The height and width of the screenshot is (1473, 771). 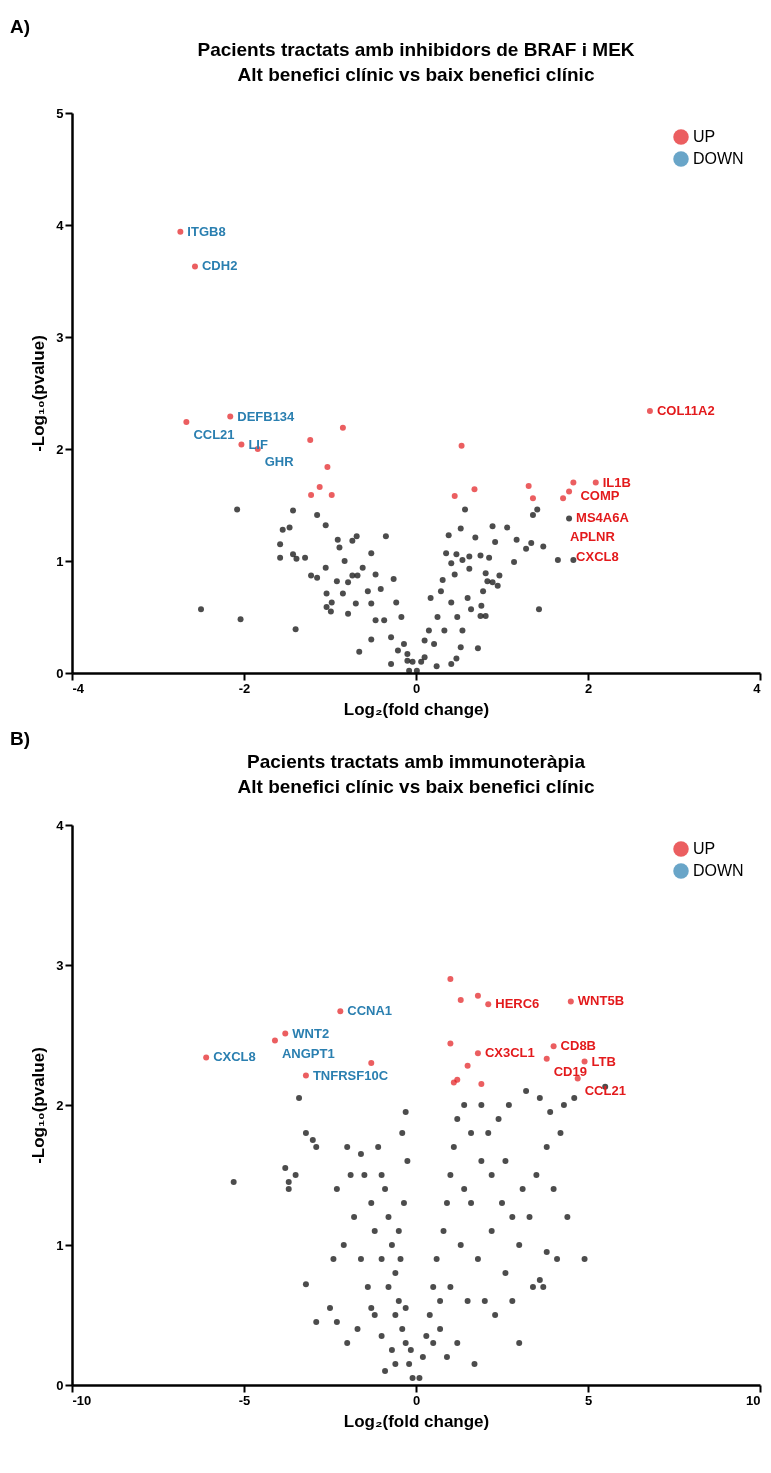 What do you see at coordinates (350, 1075) in the screenshot?
I see `annotation: TNFRSF10C` at bounding box center [350, 1075].